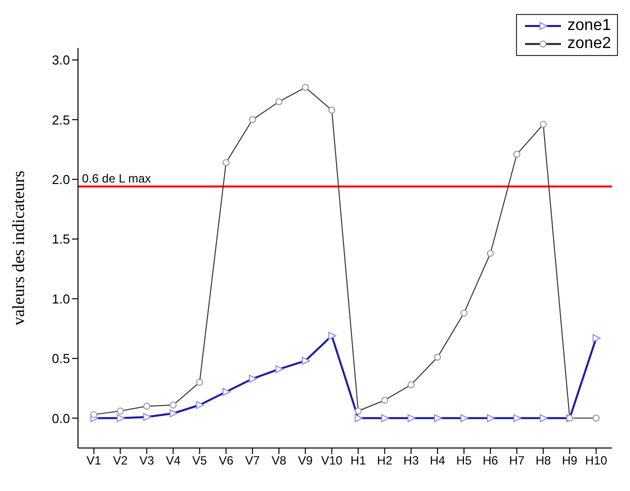 Image resolution: width=630 pixels, height=491 pixels. Describe the element at coordinates (120, 461) in the screenshot. I see `x-tick-label: V2` at that location.